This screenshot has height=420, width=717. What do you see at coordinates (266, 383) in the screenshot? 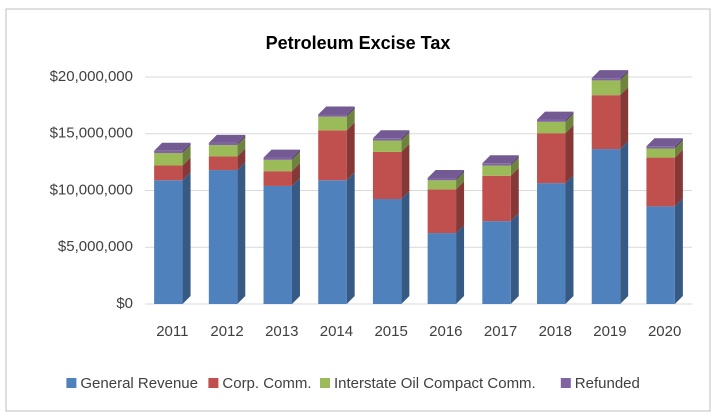
I see `legend-label: Corp. Comm.` at bounding box center [266, 383].